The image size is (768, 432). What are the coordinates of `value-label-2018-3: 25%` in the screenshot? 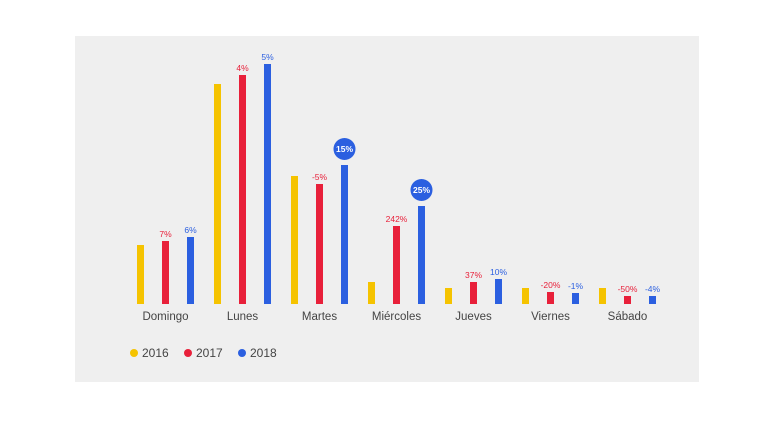 It's located at (421, 190).